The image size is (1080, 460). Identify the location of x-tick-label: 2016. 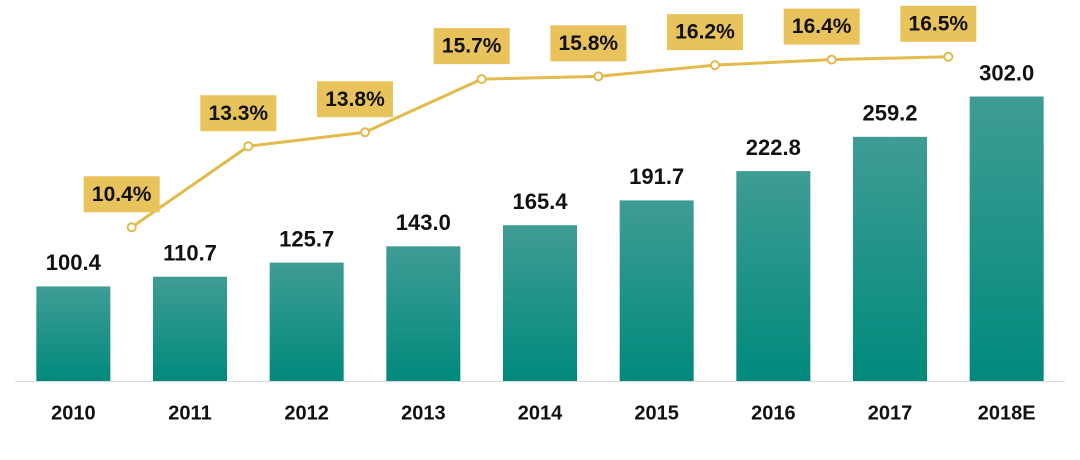
(773, 413).